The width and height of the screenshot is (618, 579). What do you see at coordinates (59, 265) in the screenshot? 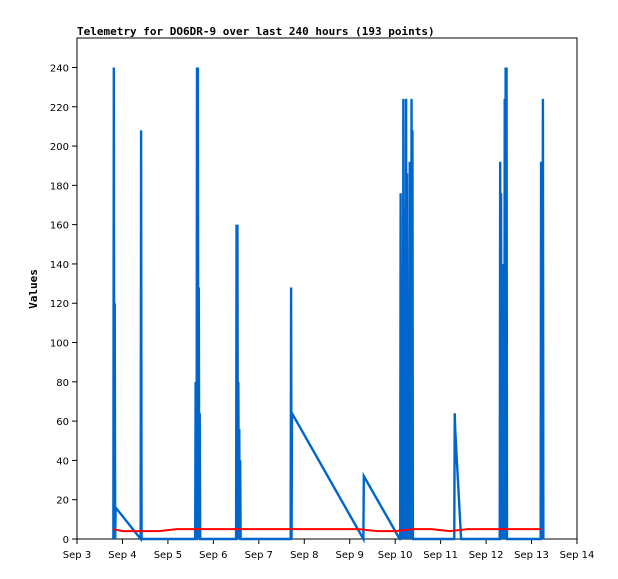
I see `y-tick-label: 140` at bounding box center [59, 265].